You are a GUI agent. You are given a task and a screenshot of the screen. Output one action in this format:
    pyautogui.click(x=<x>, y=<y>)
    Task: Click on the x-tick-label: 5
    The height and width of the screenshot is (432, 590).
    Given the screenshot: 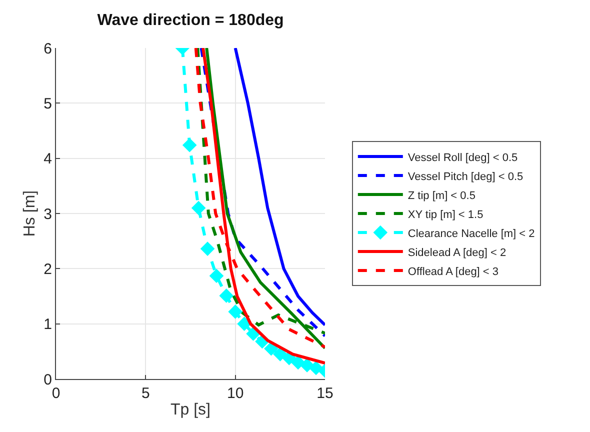 What is the action you would take?
    pyautogui.click(x=146, y=393)
    